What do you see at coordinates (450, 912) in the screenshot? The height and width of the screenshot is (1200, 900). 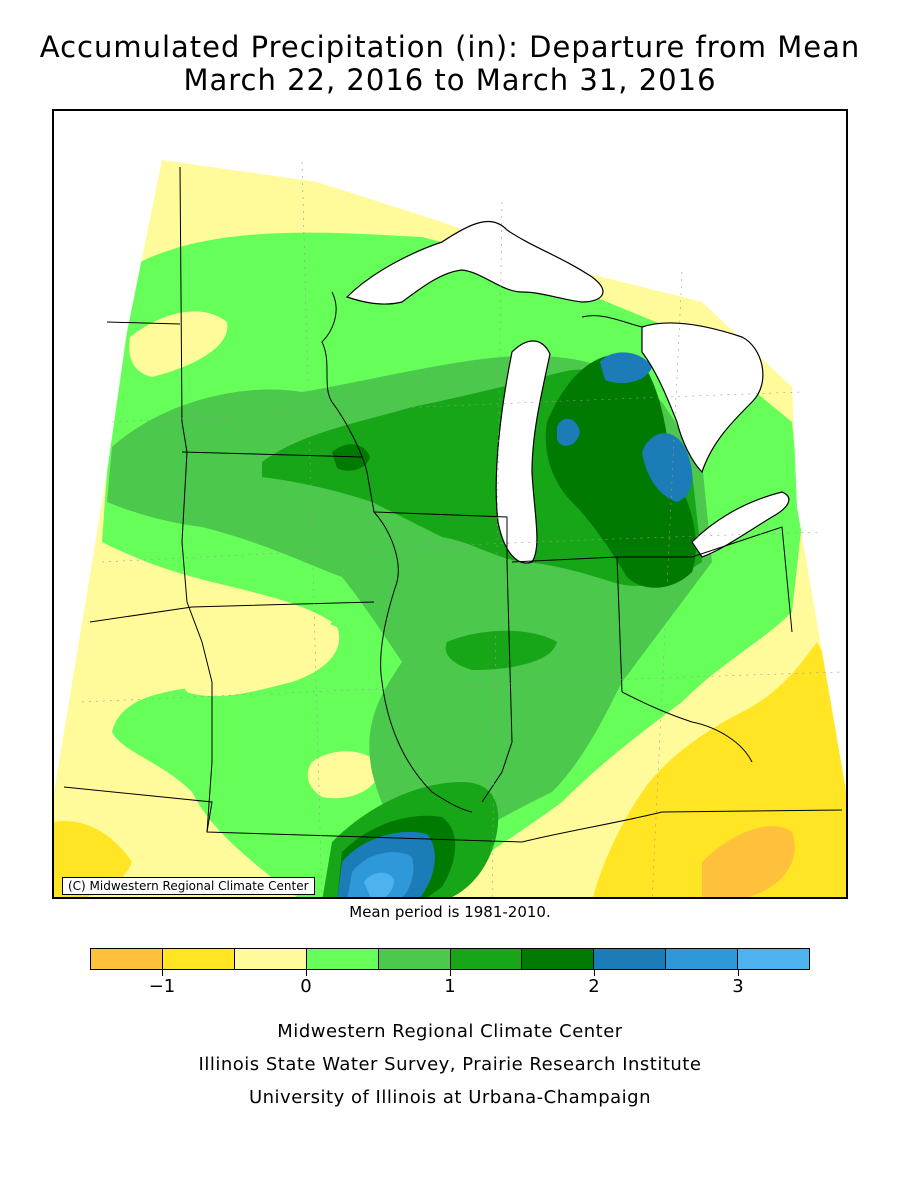 I see `mean-period-note: Mean period is 1981-2010.` at bounding box center [450, 912].